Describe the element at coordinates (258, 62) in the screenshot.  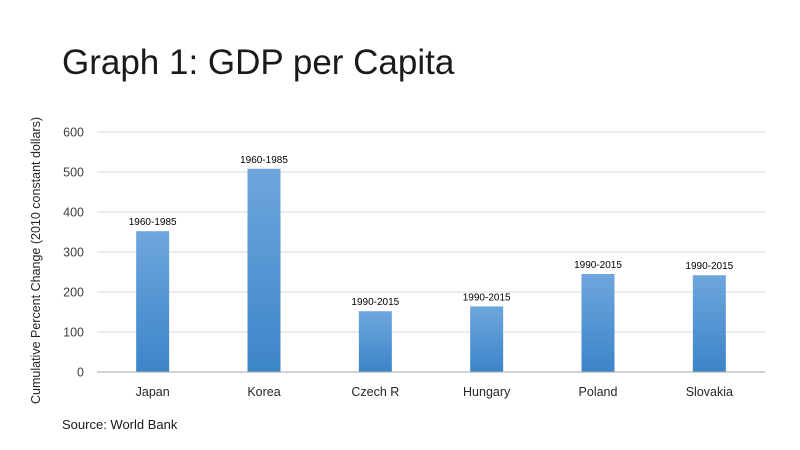
I see `page-title: Graph 1: GDP per Capita` at that location.